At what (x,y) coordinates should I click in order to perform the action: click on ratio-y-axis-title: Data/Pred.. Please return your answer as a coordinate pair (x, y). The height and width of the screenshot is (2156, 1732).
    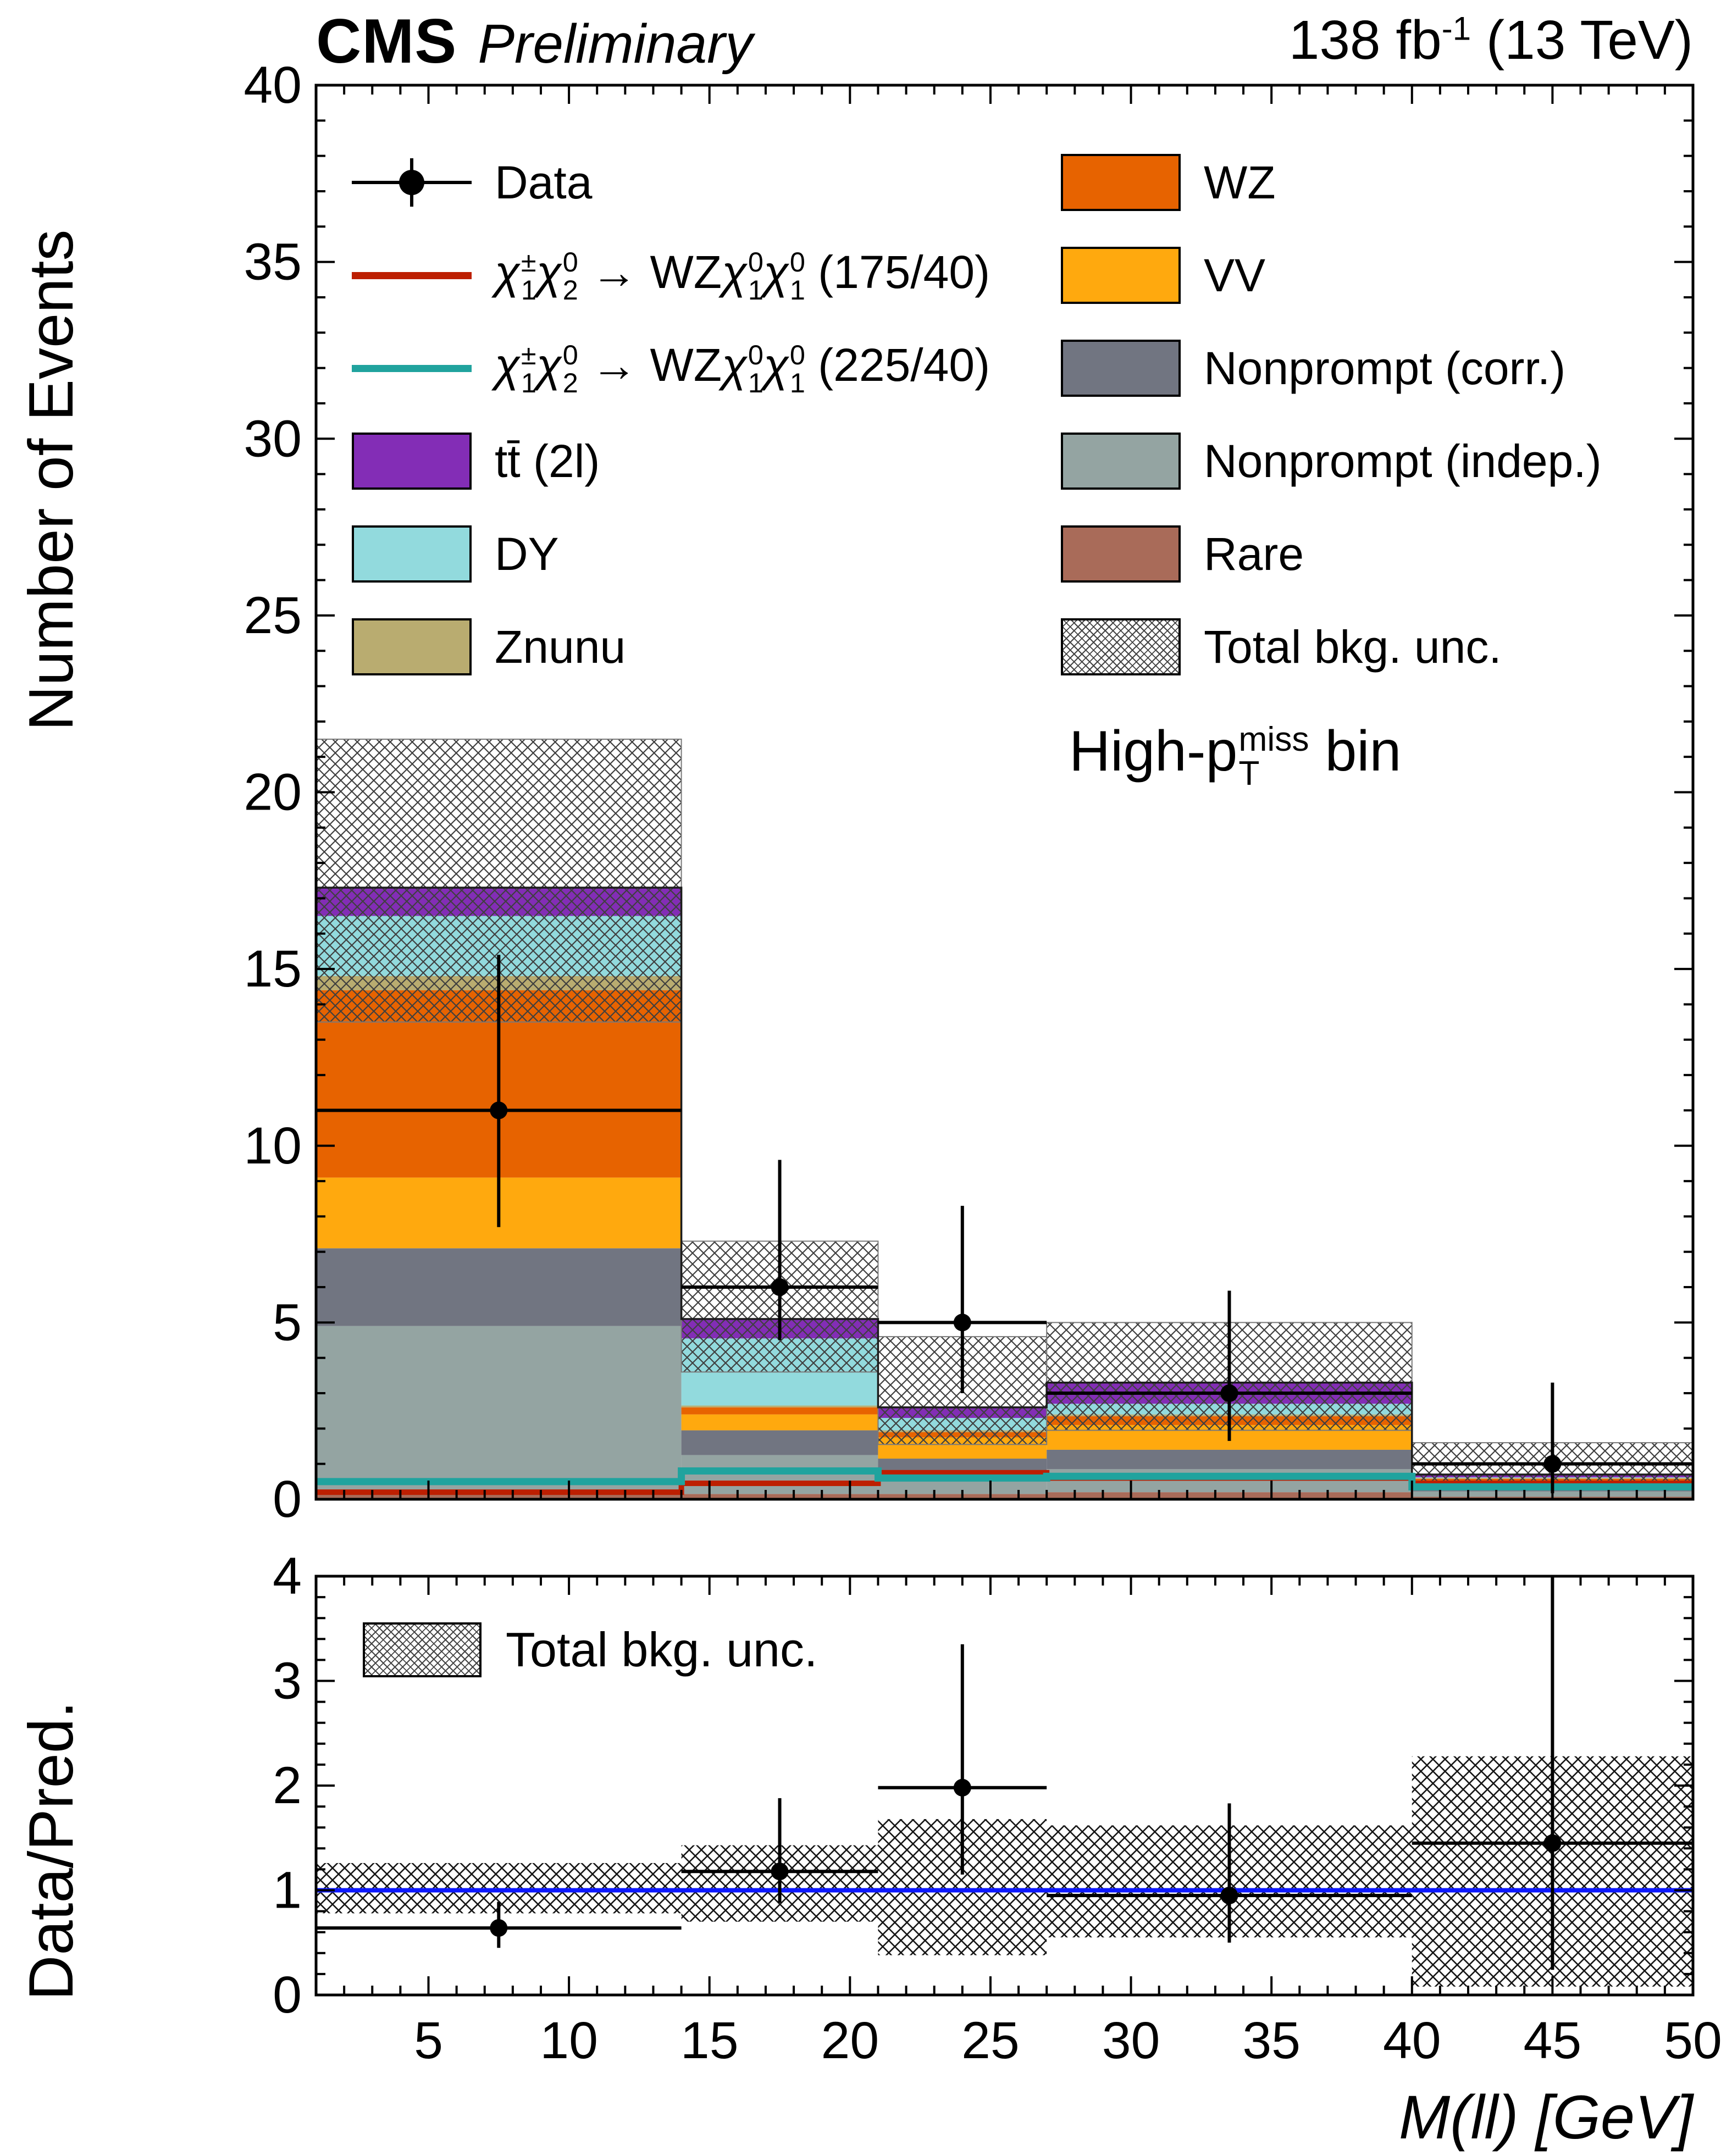
    Looking at the image, I should click on (51, 1850).